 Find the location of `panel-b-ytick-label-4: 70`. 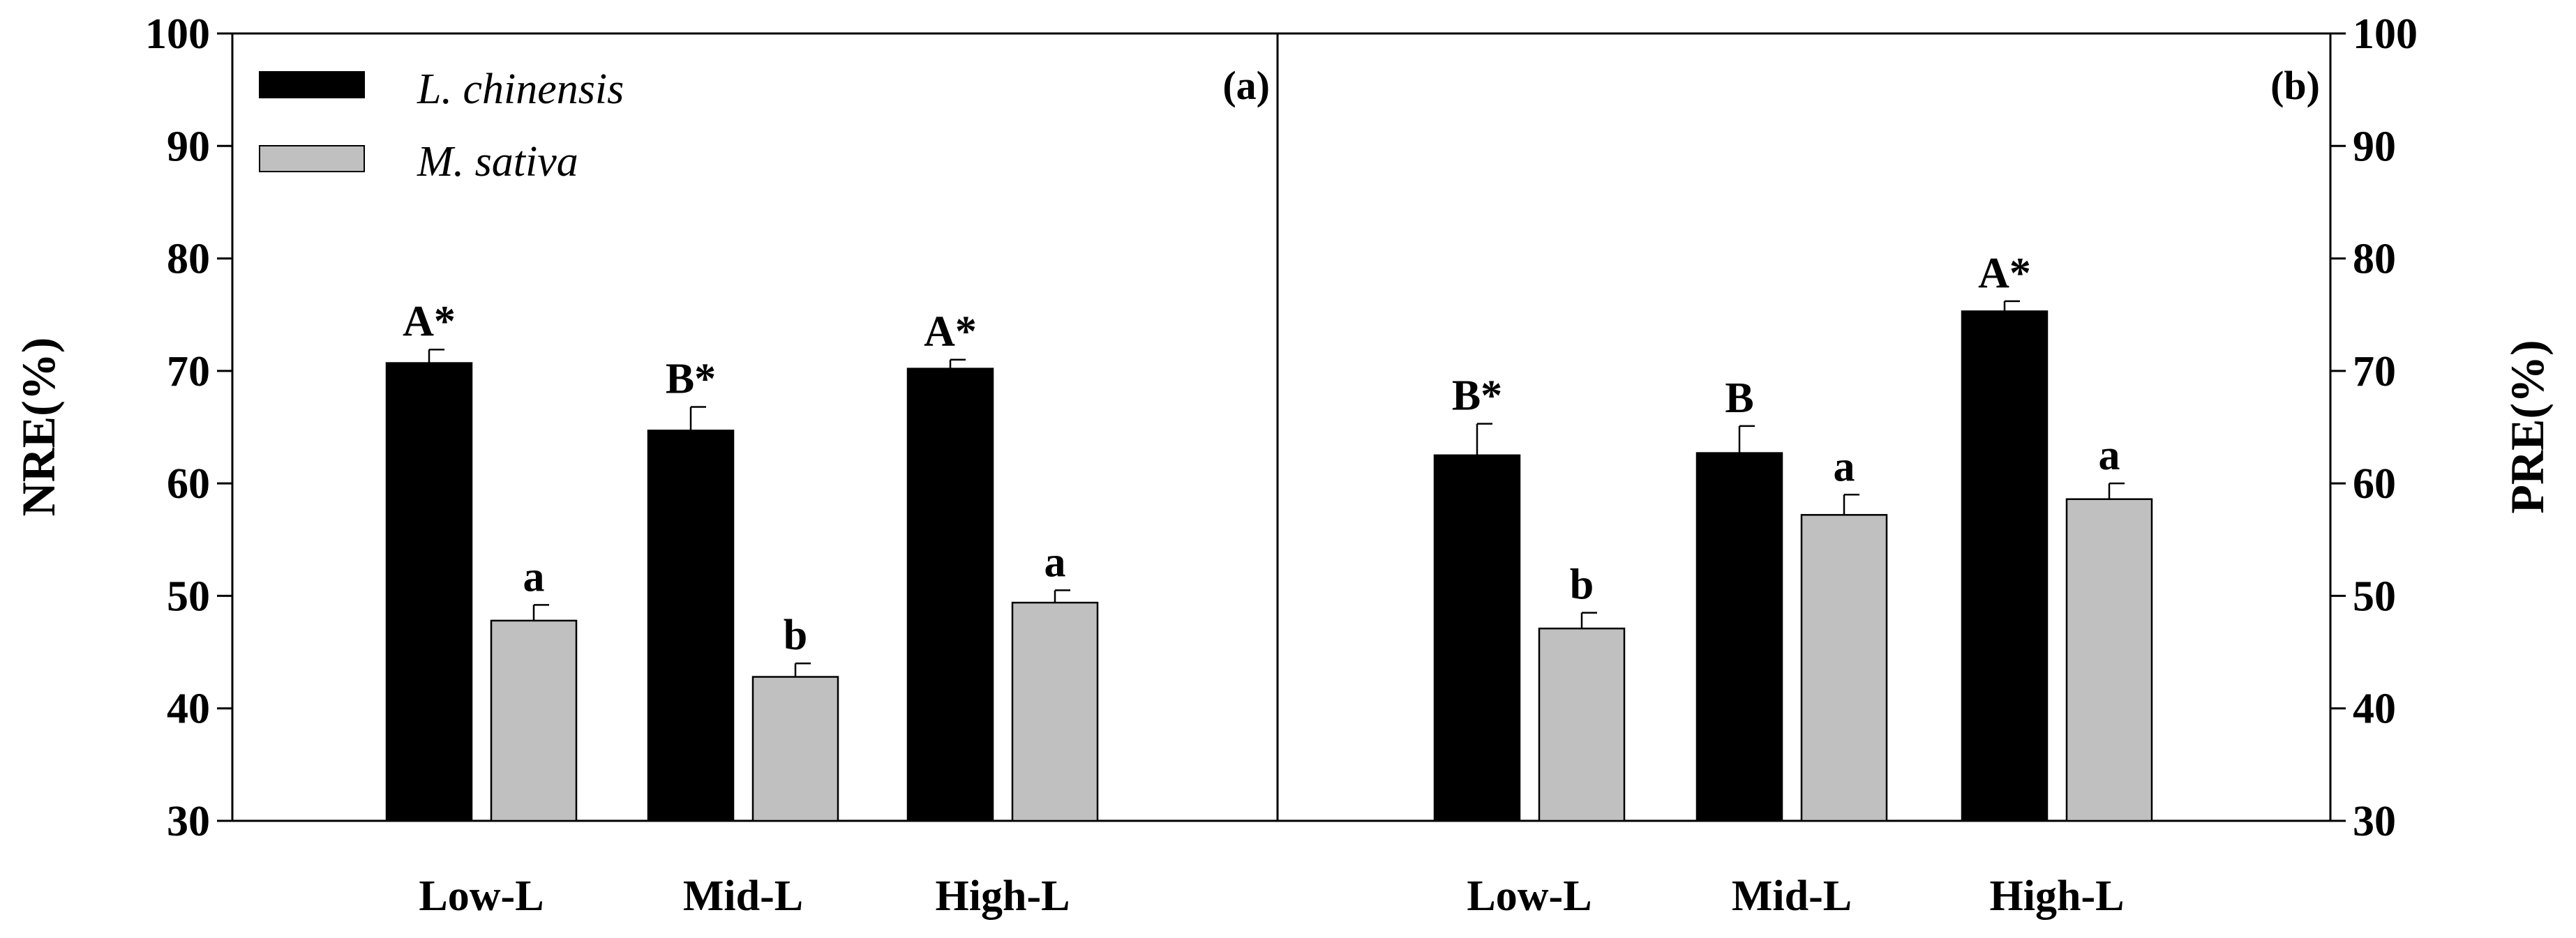

panel-b-ytick-label-4: 70 is located at coordinates (2374, 371).